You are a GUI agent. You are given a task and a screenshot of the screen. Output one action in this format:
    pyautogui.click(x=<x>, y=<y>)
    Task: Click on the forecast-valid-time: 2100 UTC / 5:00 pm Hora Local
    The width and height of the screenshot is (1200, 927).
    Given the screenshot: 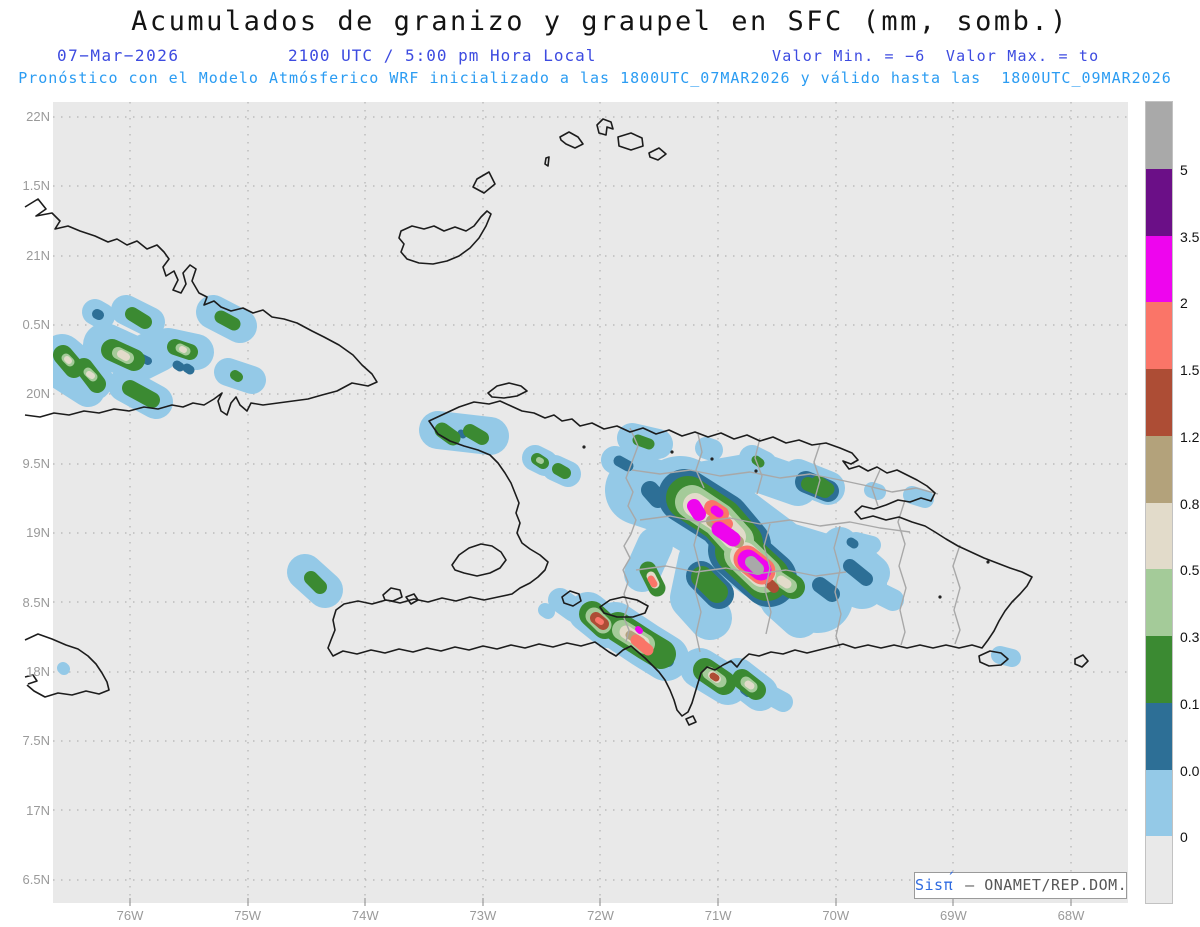 What is the action you would take?
    pyautogui.click(x=442, y=55)
    